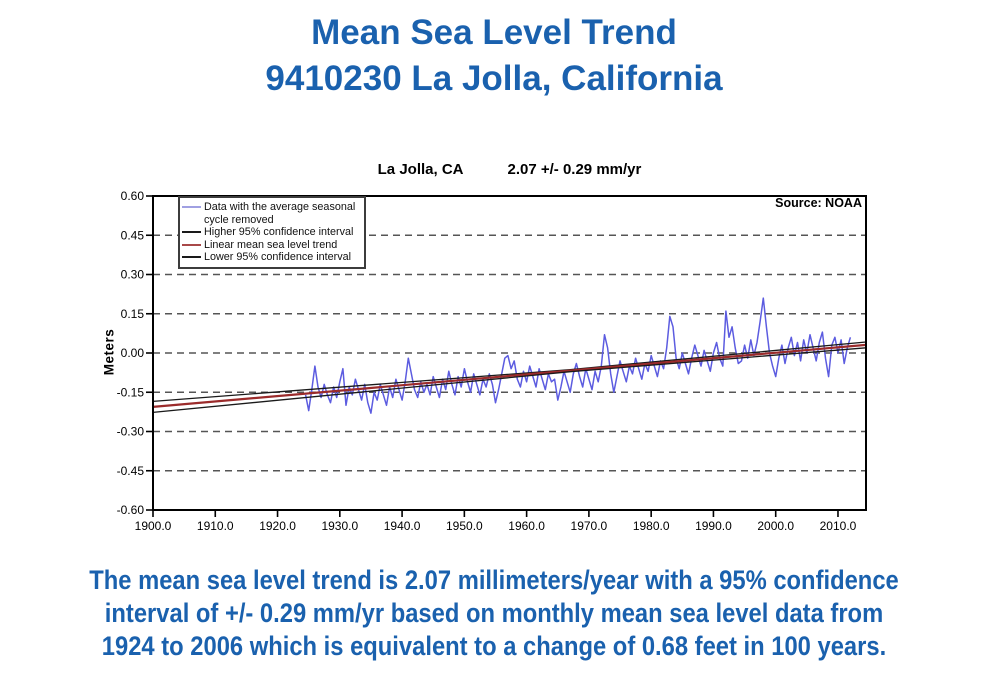  I want to click on legend-item-trend: Linear mean sea level trend, so click(271, 245).